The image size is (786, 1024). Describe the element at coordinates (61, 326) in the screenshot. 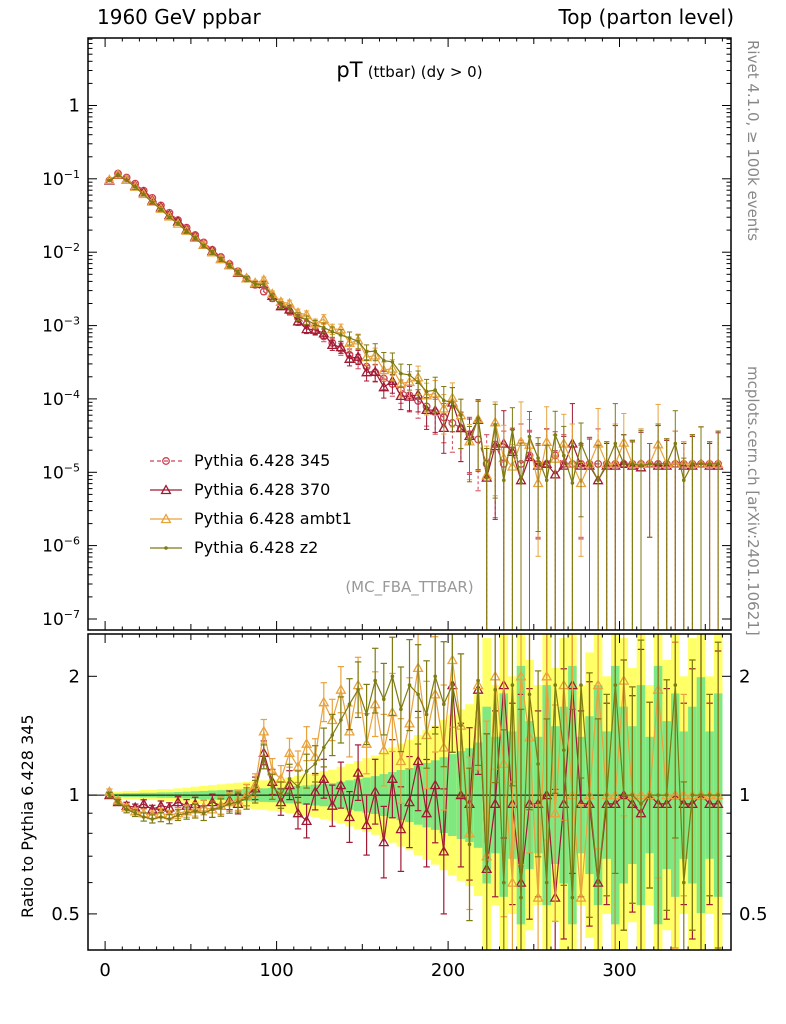

I see `svg-text: 10⁻³` at that location.